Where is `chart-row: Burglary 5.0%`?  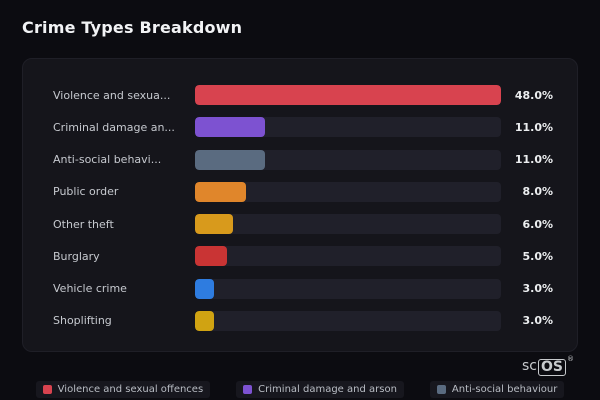
chart-row: Burglary 5.0% is located at coordinates (303, 256).